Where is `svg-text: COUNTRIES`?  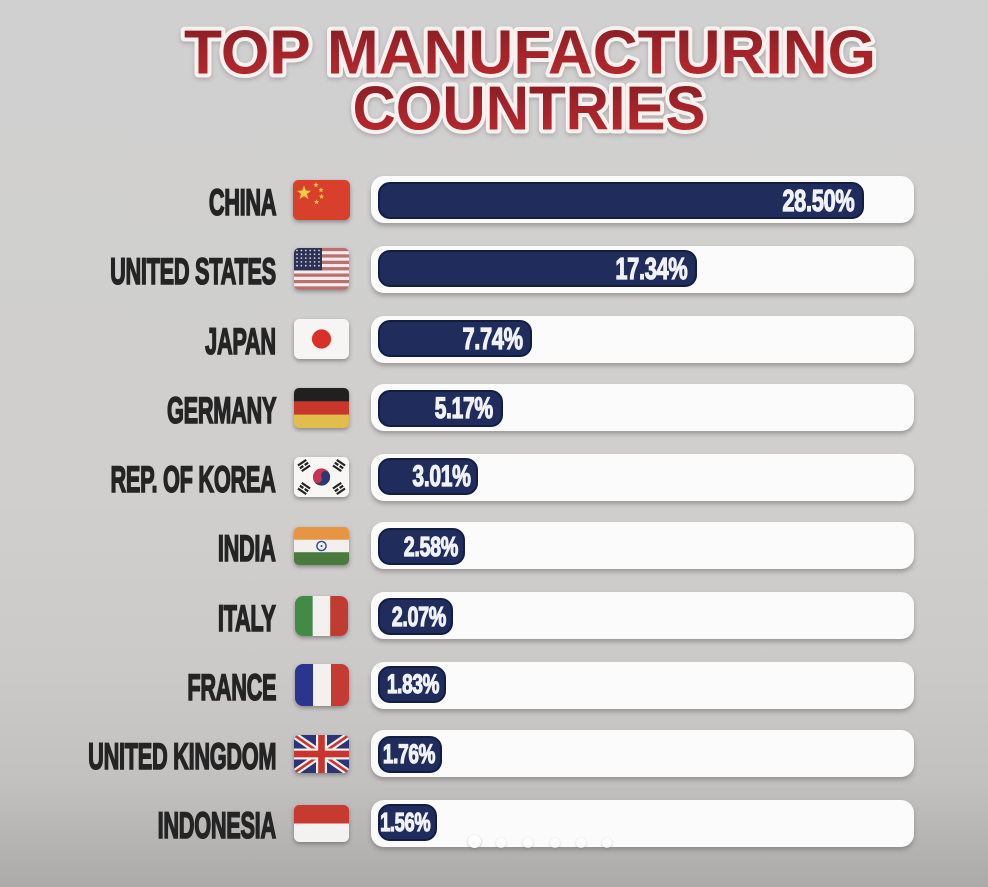
svg-text: COUNTRIES is located at coordinates (529, 109).